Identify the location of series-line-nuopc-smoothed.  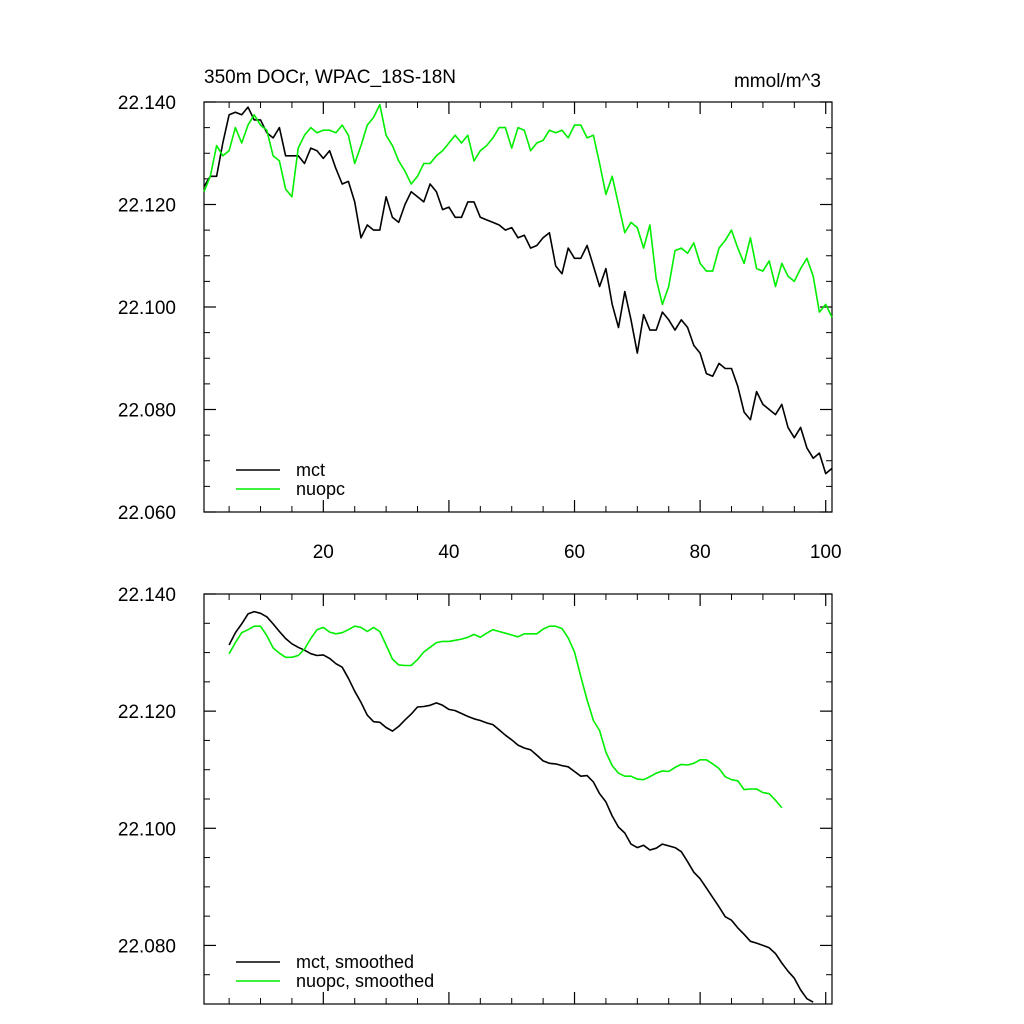
(505, 717).